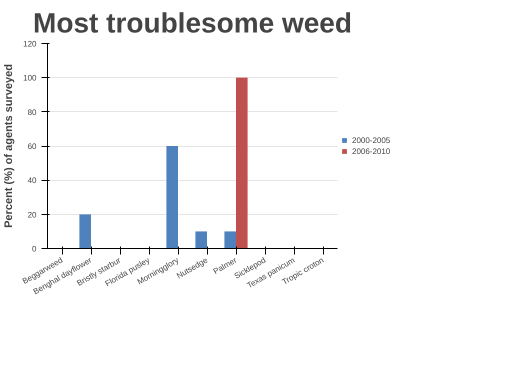 The width and height of the screenshot is (512, 384). Describe the element at coordinates (33, 146) in the screenshot. I see `y-tick-label: 60` at that location.